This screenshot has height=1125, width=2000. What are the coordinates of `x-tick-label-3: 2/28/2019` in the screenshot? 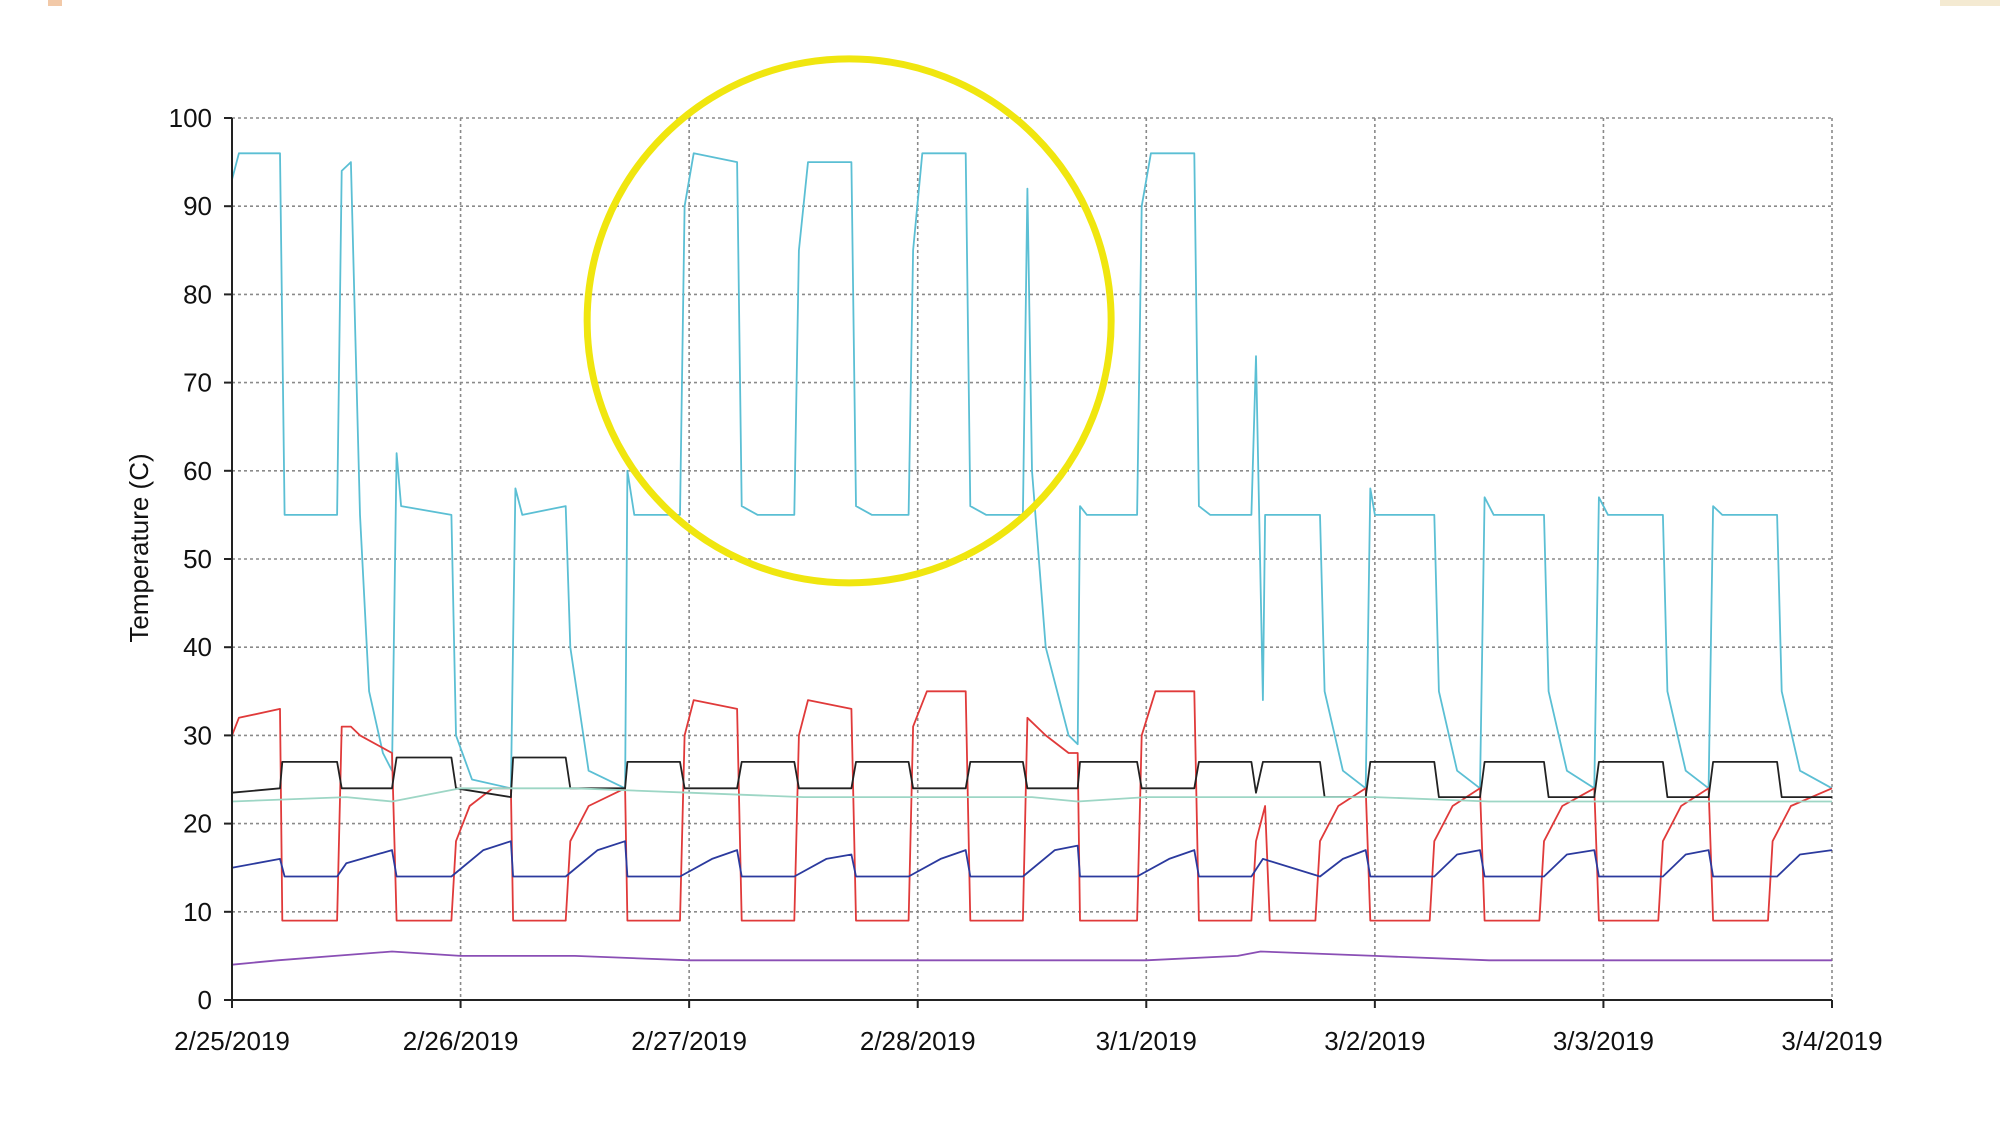 It's located at (918, 1041).